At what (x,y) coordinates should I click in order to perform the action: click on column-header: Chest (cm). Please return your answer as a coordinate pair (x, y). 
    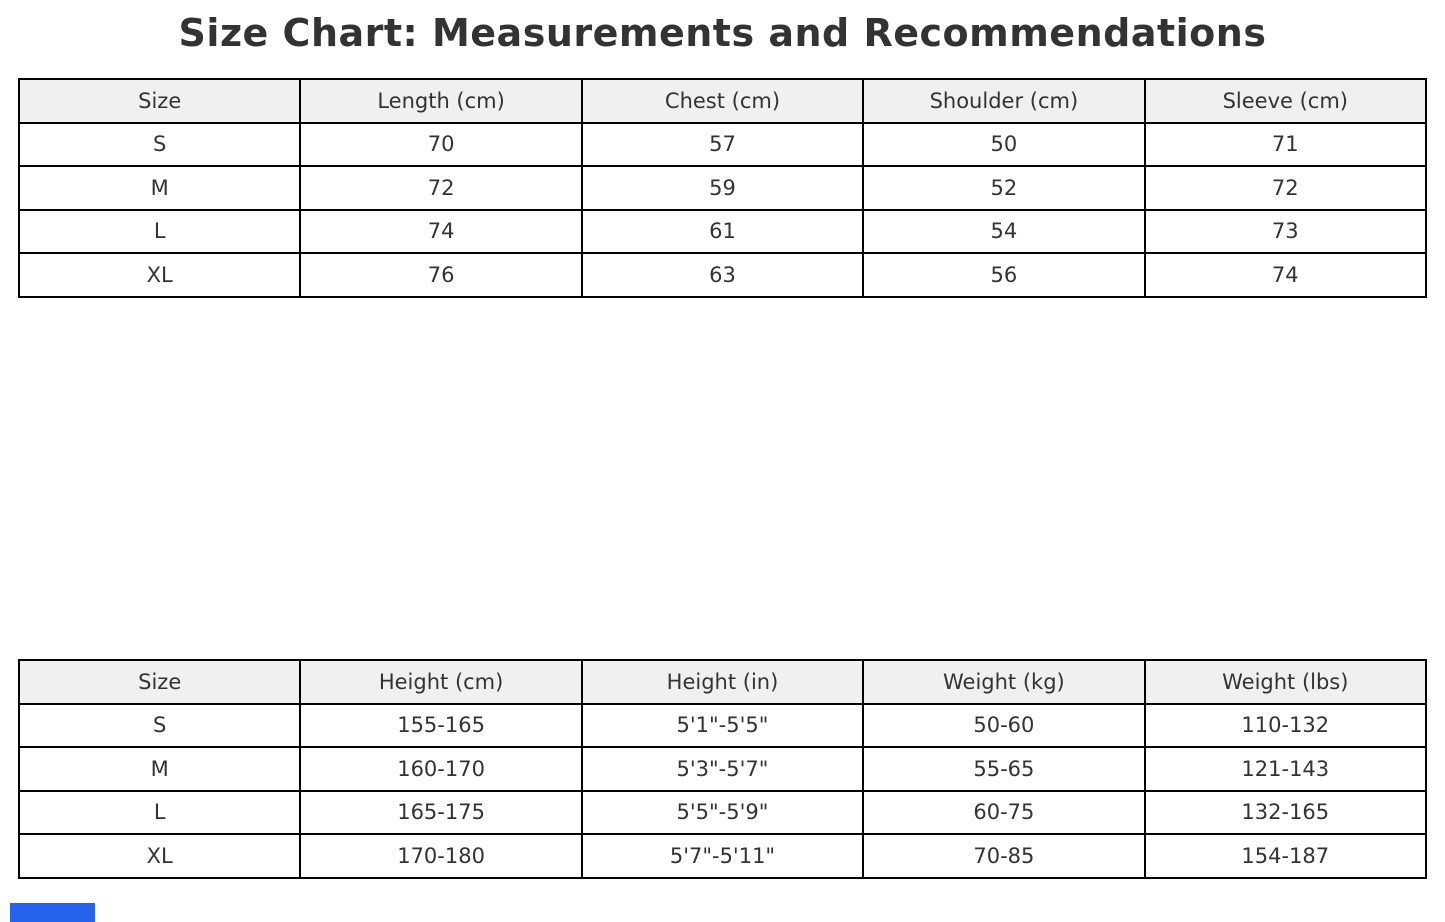
    Looking at the image, I should click on (722, 101).